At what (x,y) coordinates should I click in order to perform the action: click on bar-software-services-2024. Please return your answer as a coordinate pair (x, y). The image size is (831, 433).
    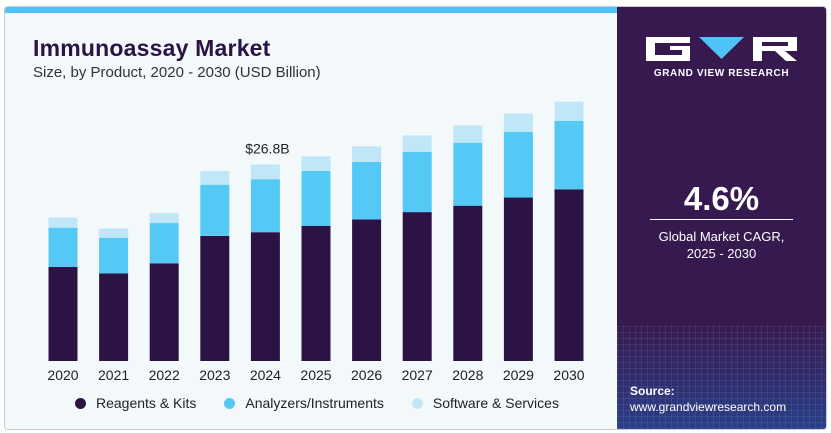
    Looking at the image, I should click on (265, 172).